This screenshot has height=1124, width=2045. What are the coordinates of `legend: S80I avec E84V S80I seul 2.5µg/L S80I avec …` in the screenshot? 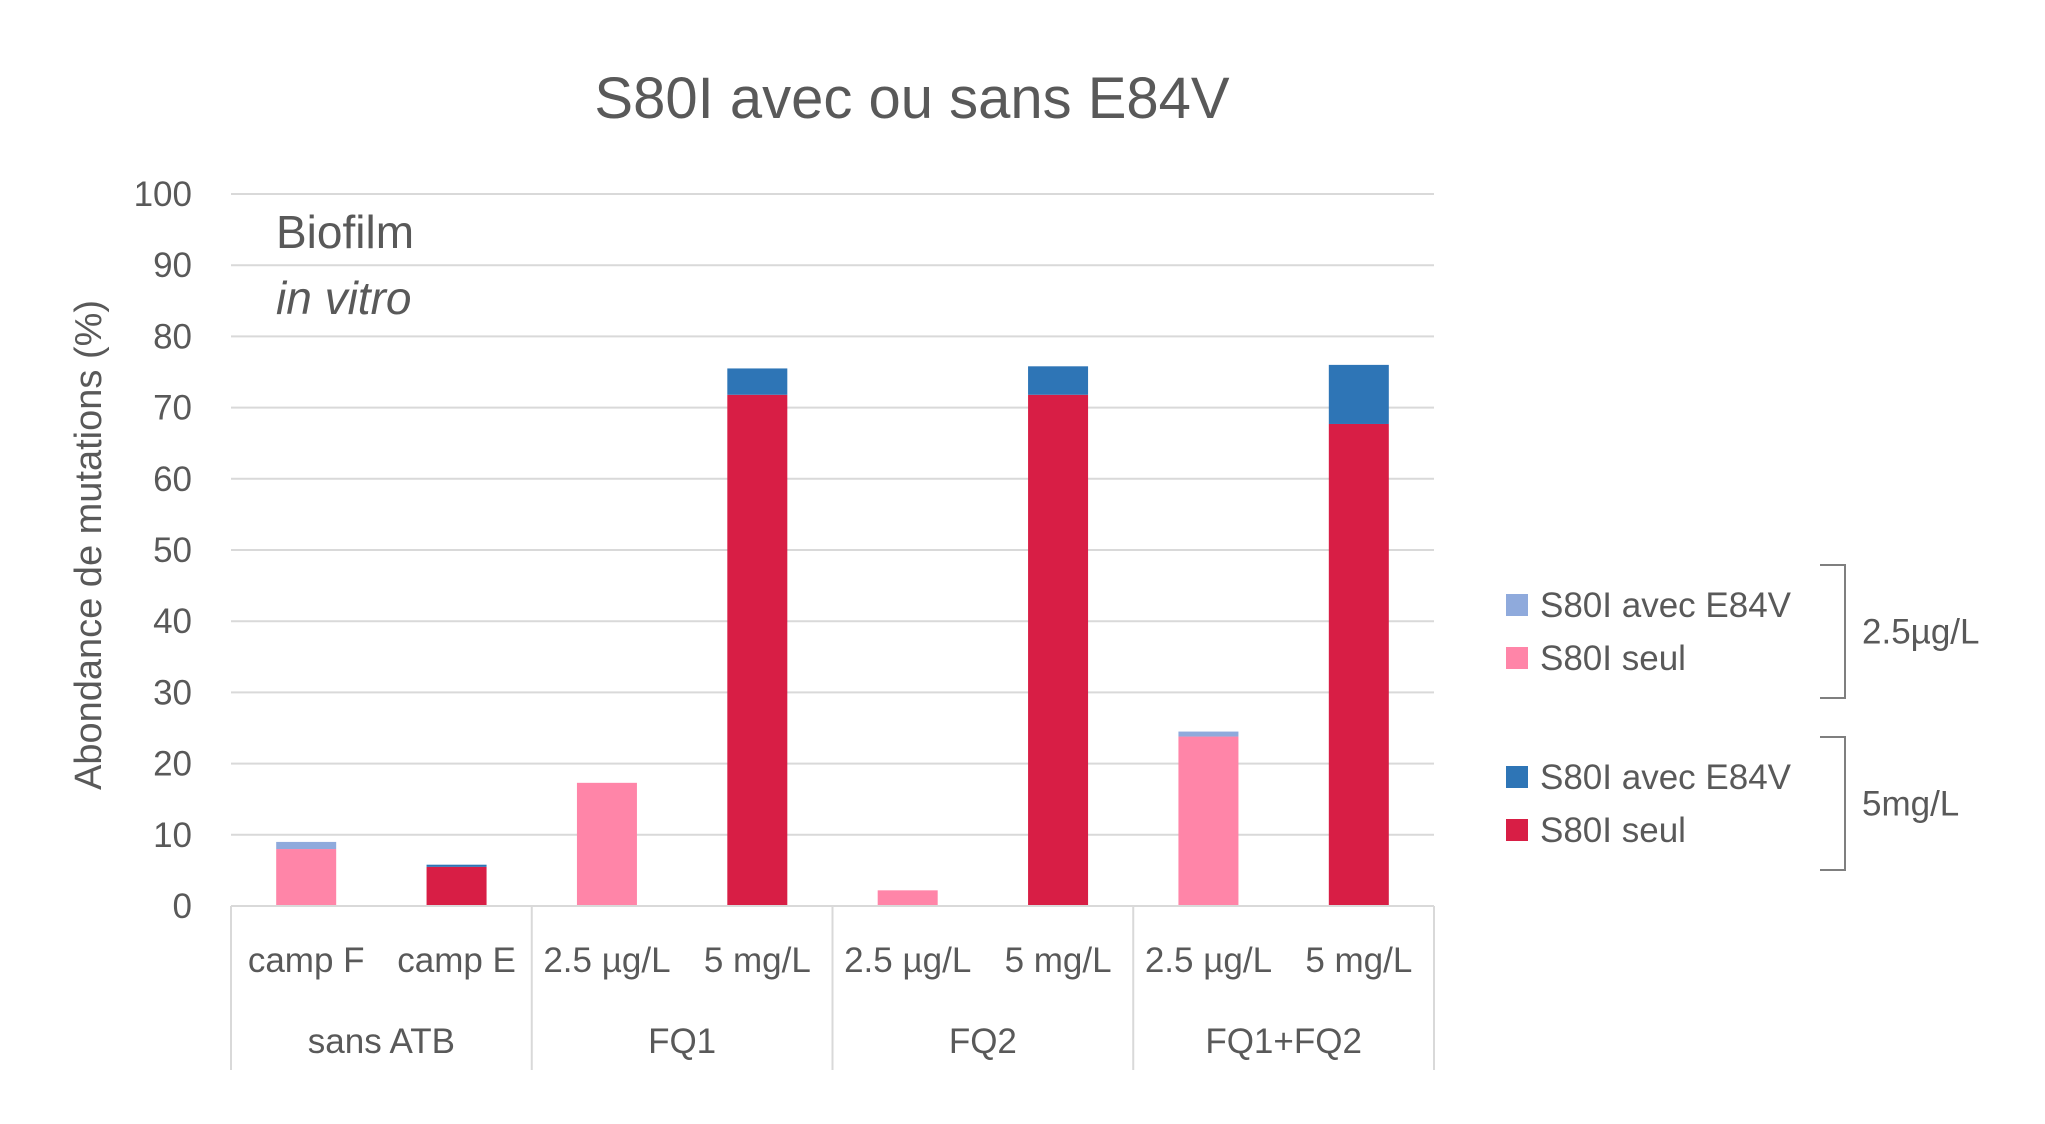 It's located at (1742, 717).